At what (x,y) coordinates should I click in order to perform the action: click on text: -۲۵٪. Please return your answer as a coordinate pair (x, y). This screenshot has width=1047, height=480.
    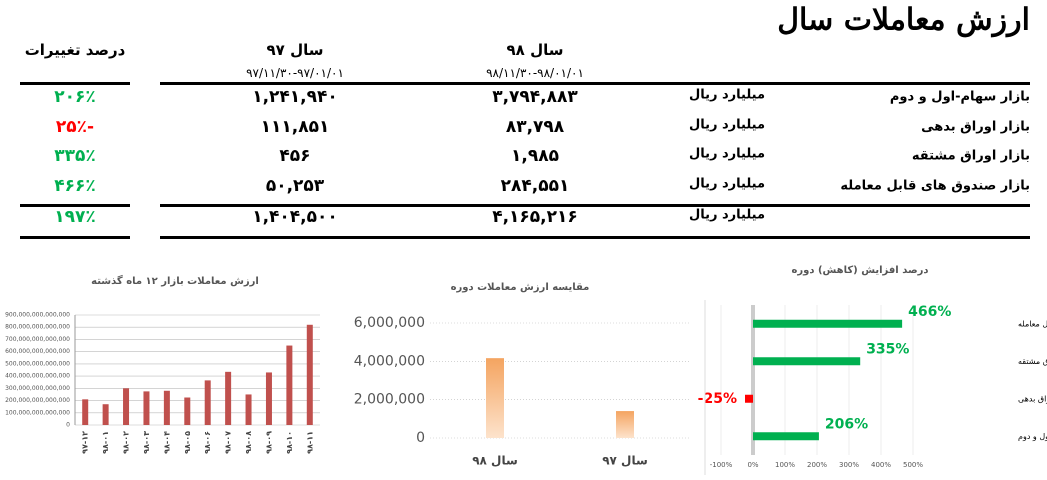
    Looking at the image, I should click on (75, 126).